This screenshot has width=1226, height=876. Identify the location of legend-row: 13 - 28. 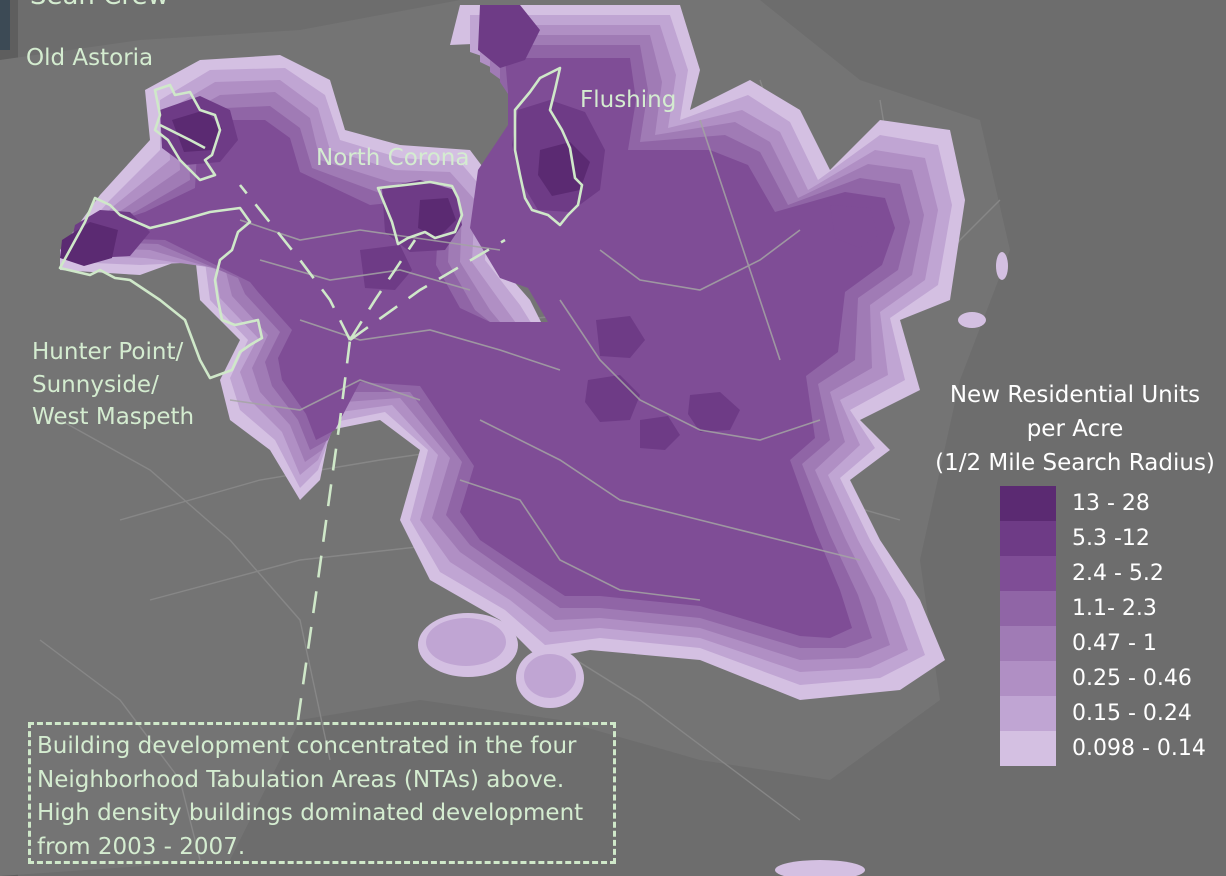
(1110, 503).